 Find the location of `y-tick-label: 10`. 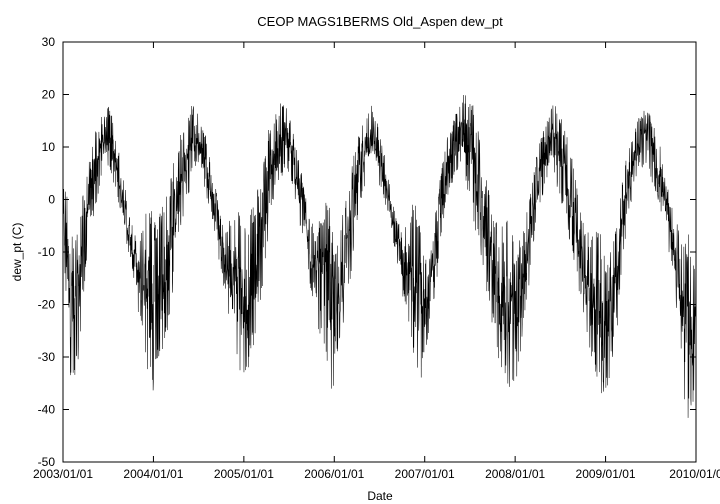

y-tick-label: 10 is located at coordinates (49, 147).